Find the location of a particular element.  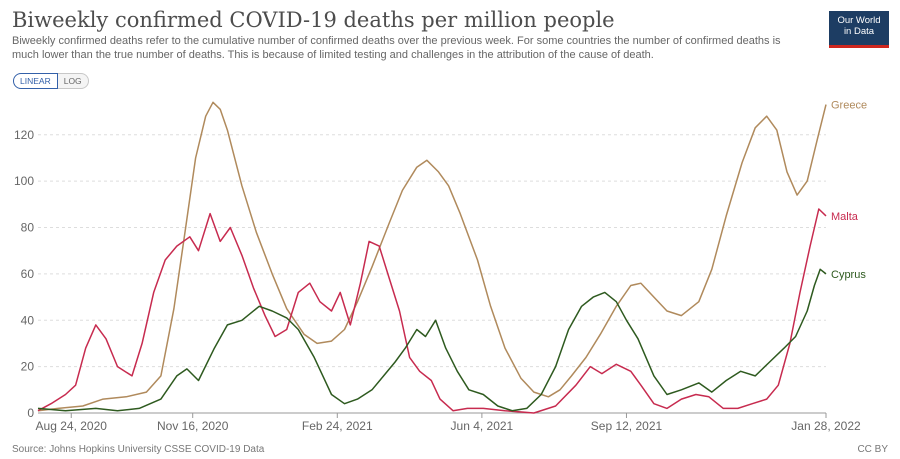

series-label-cyprus: Cyprus is located at coordinates (848, 275).